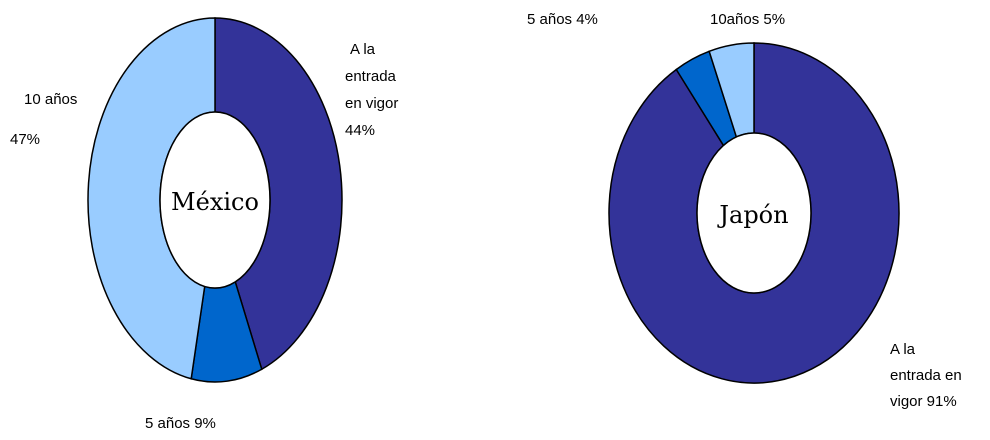  I want to click on mexico-donut-hole, so click(215, 200).